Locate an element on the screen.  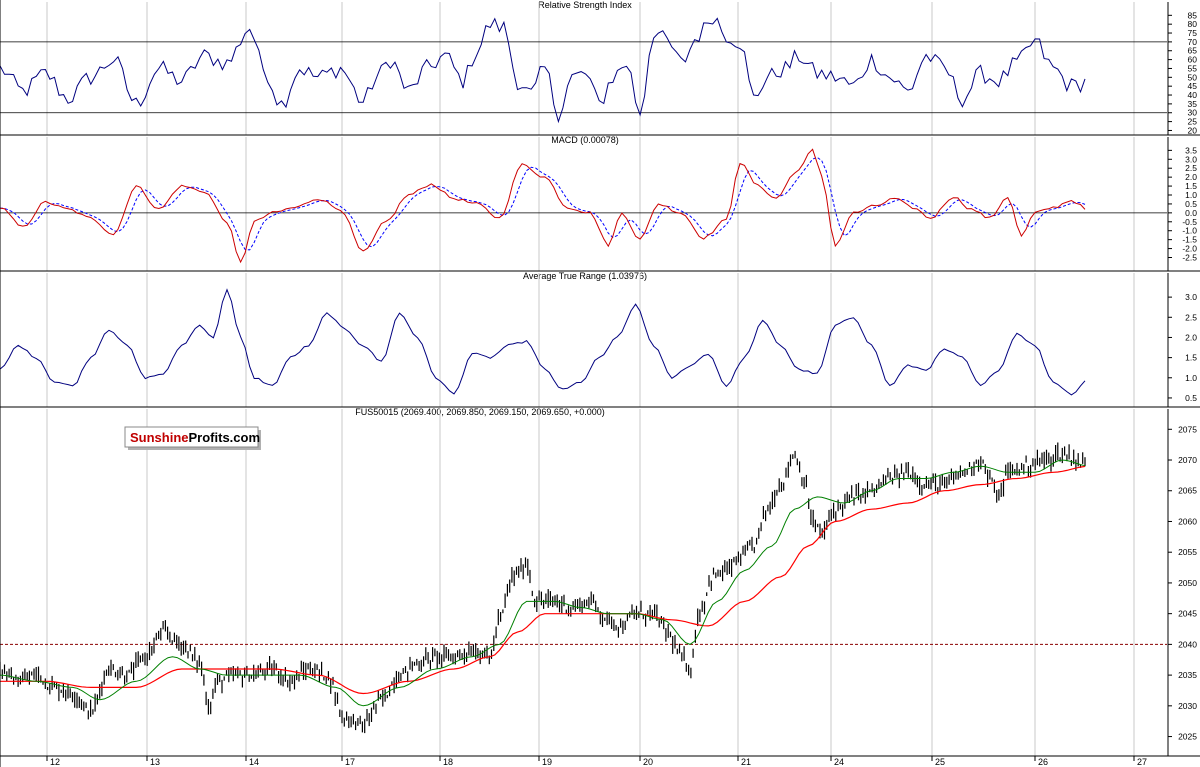
macd-signal-line is located at coordinates (543, 203).